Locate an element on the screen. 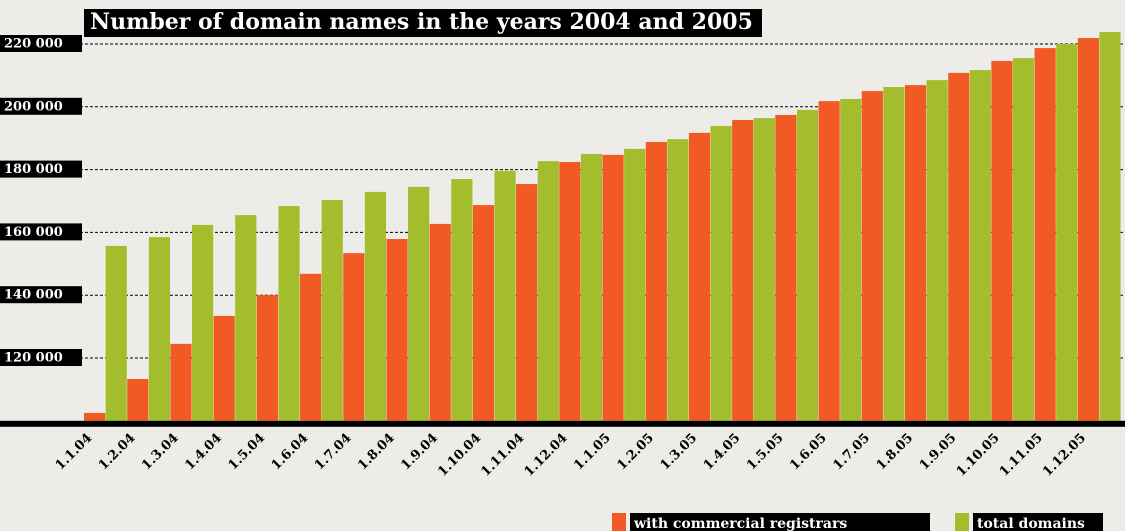 The image size is (1125, 531). x-tick-label: 1.9.04 is located at coordinates (419, 452).